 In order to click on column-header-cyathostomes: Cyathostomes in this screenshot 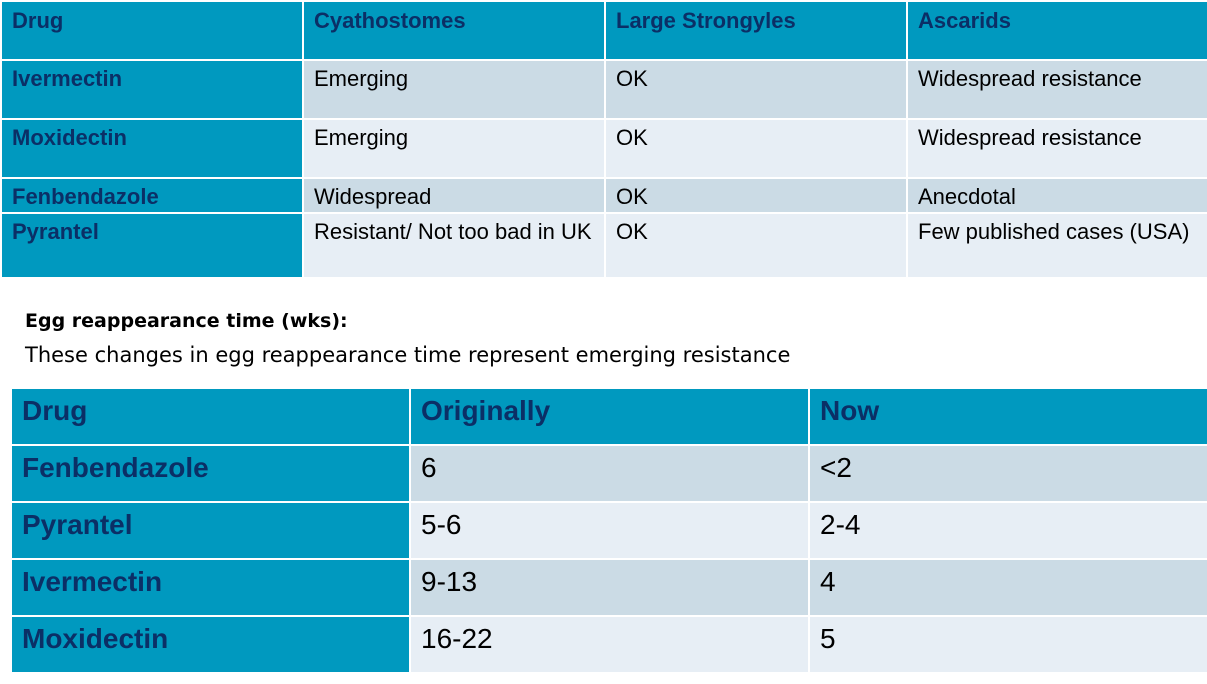, I will do `click(454, 30)`.